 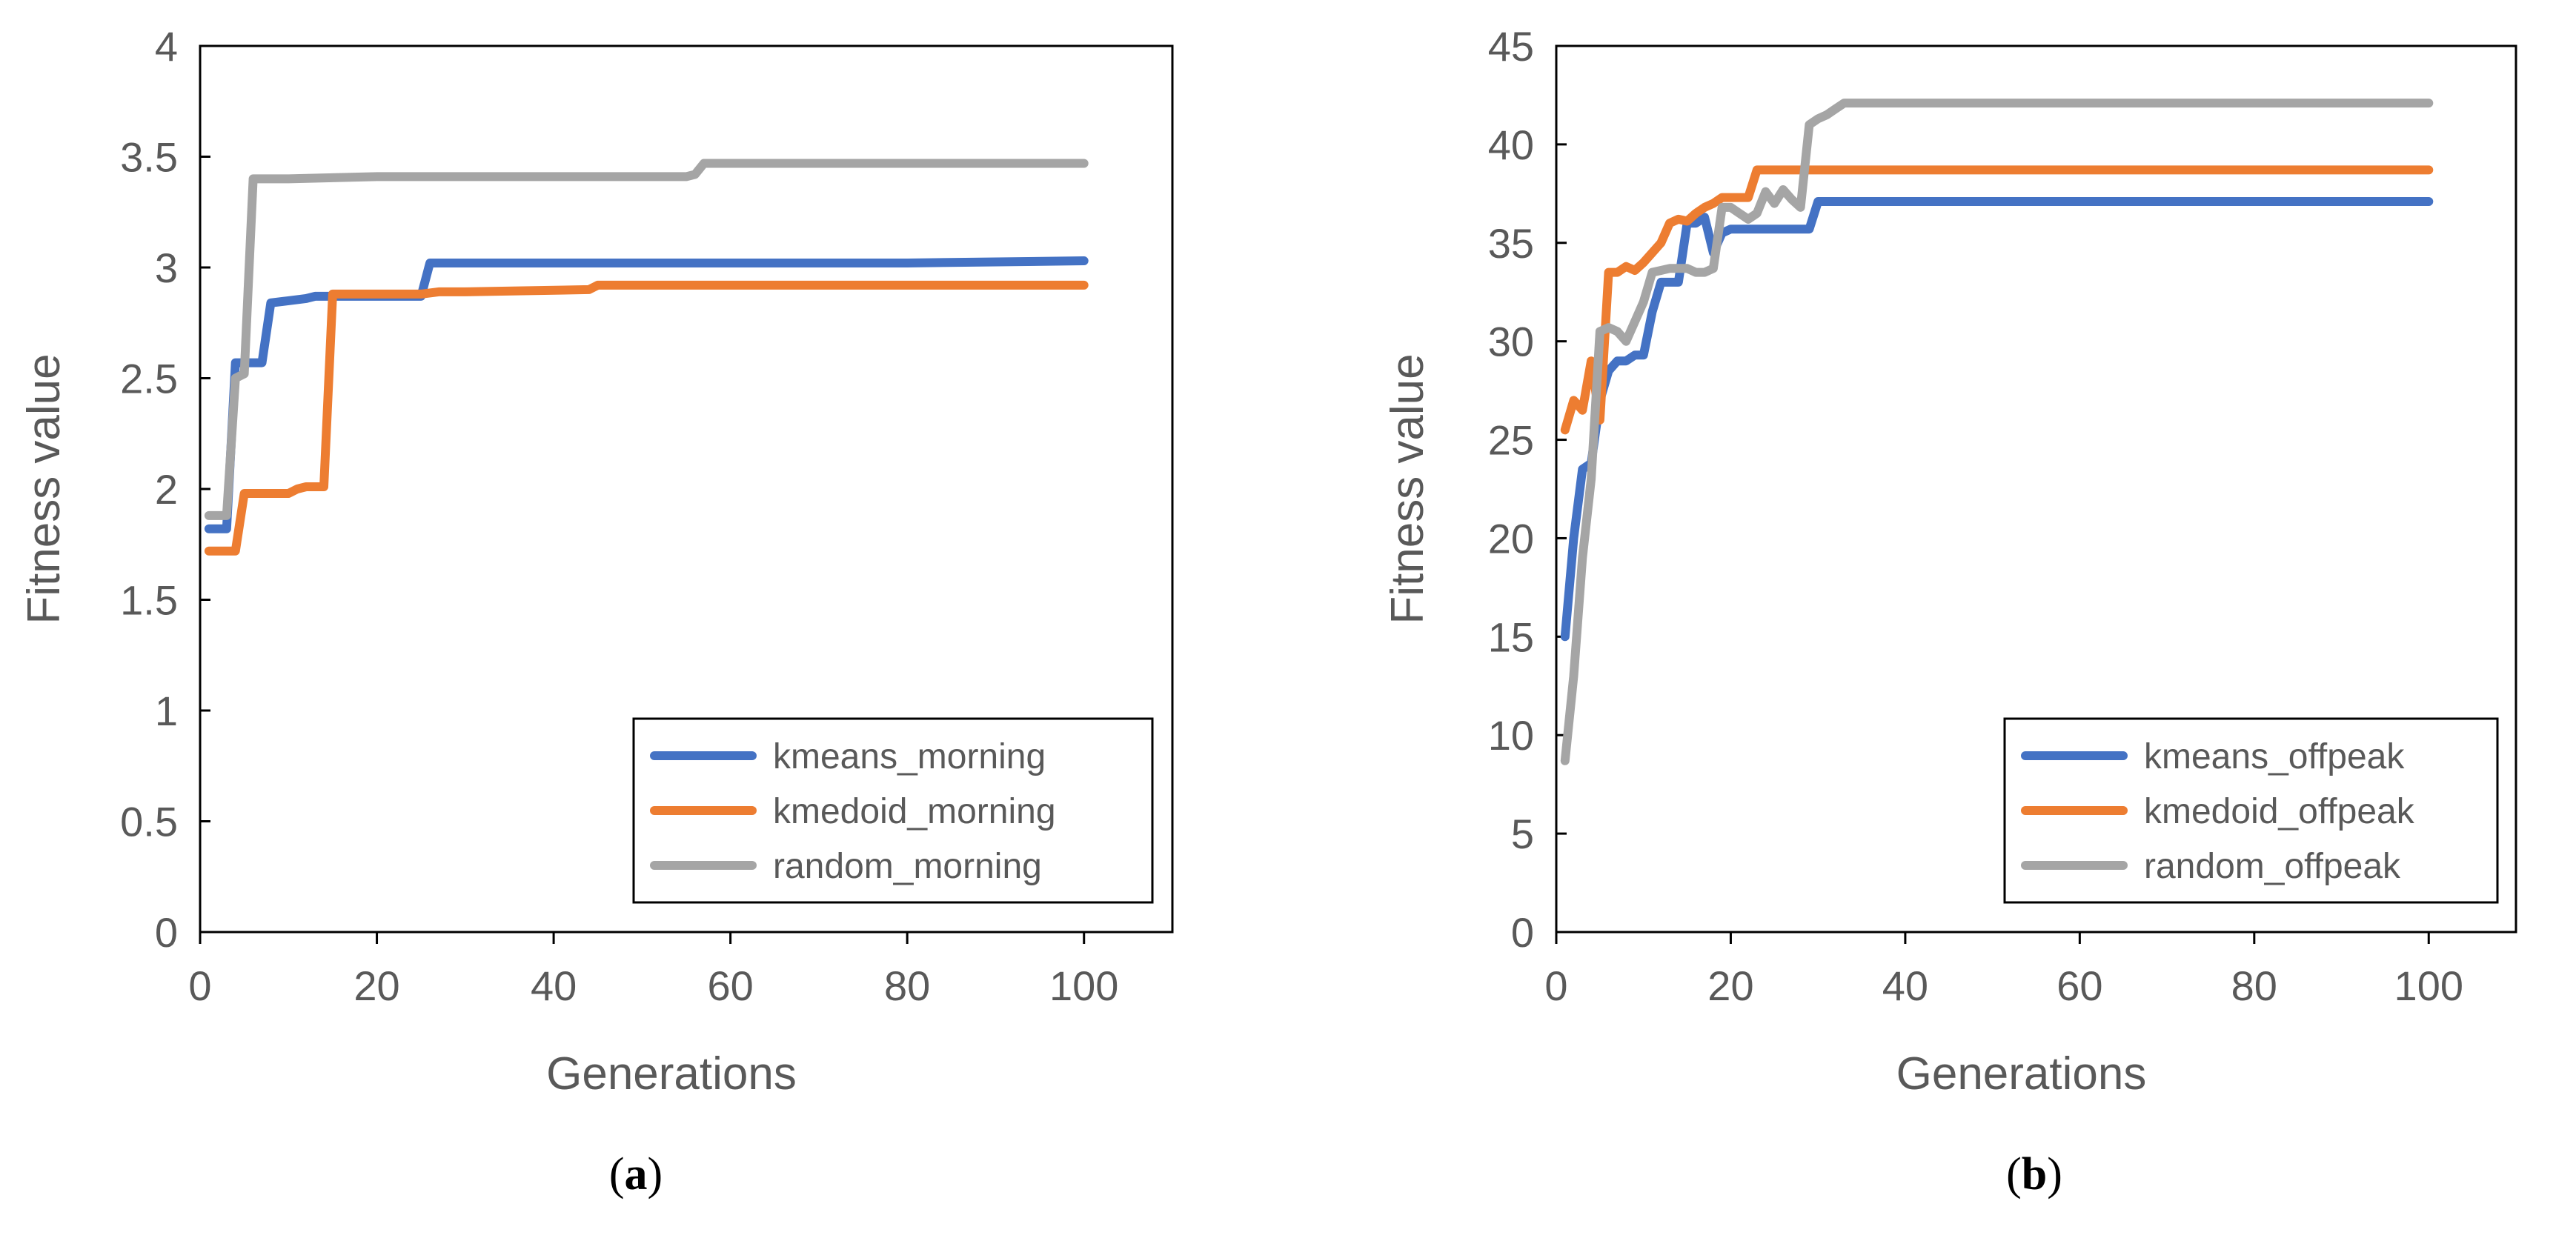 I want to click on y-tick-label: 3, so click(x=166, y=267).